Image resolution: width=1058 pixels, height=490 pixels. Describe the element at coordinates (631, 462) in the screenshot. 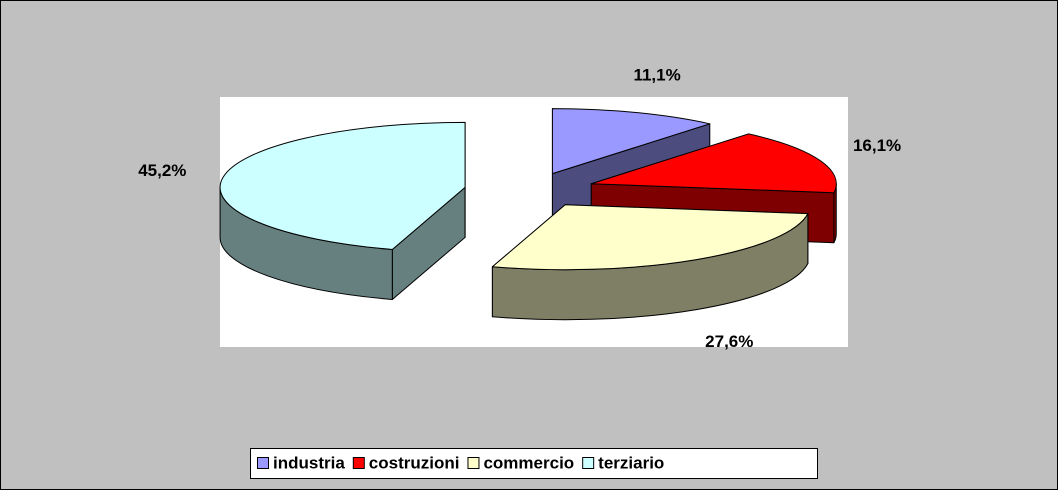

I see `legend-label: terziario` at that location.